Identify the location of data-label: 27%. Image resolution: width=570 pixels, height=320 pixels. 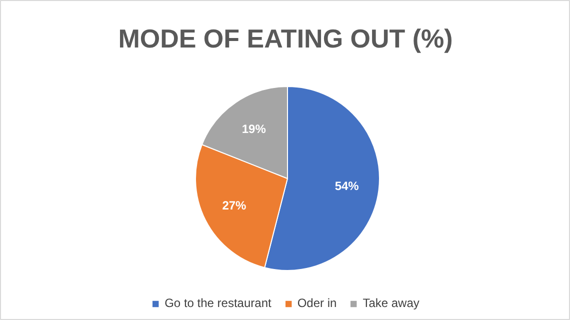
(234, 205).